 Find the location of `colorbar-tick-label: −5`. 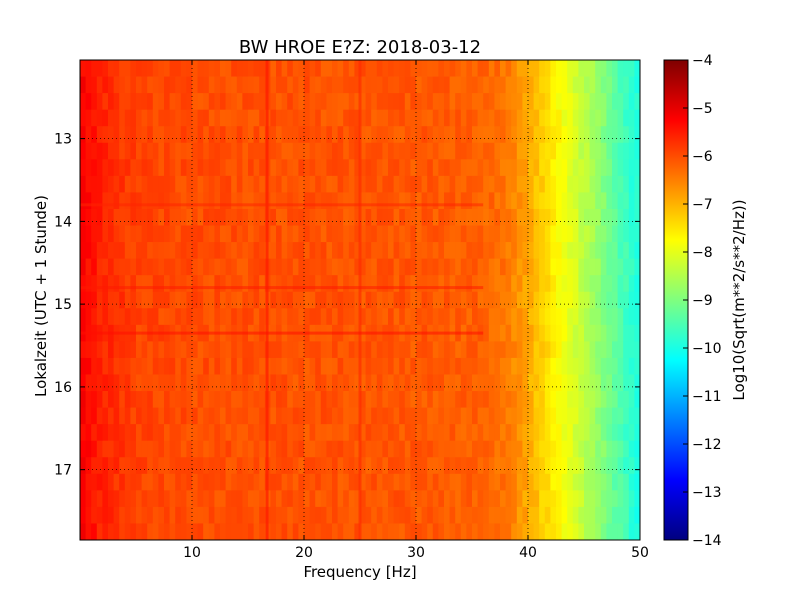

colorbar-tick-label: −5 is located at coordinates (702, 109).